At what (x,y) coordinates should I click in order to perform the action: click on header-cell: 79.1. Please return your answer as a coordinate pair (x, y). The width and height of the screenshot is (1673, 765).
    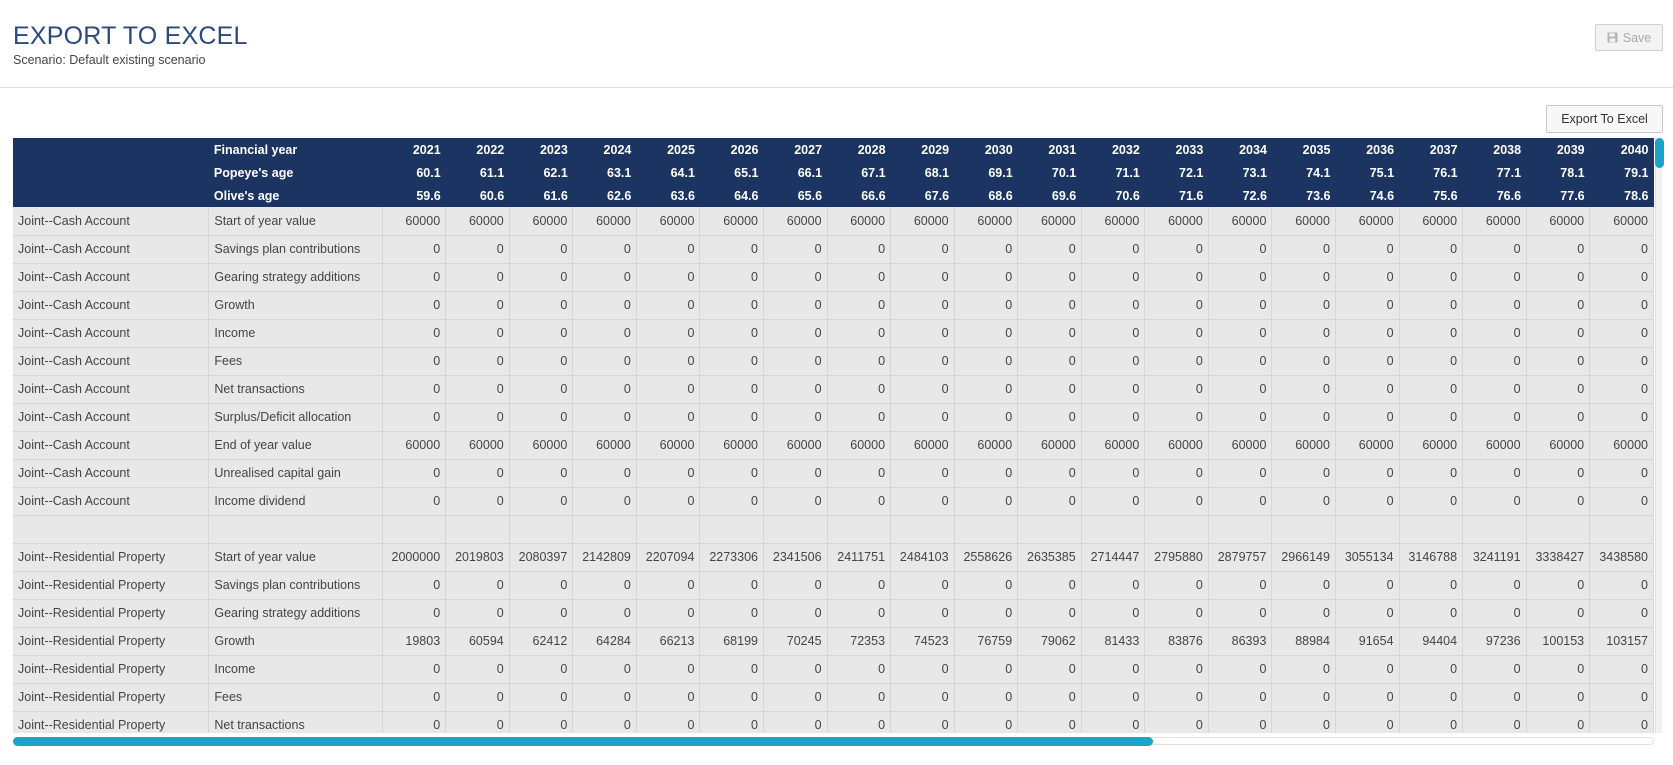
    Looking at the image, I should click on (1636, 172).